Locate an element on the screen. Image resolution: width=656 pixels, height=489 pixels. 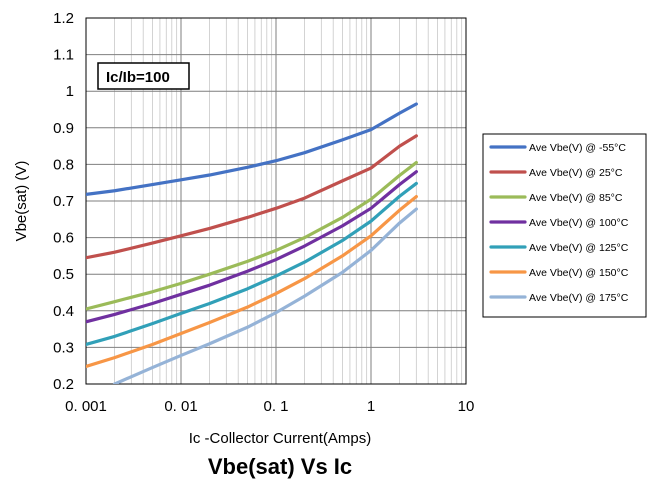
x-tick-label: 0. 1 is located at coordinates (275, 406).